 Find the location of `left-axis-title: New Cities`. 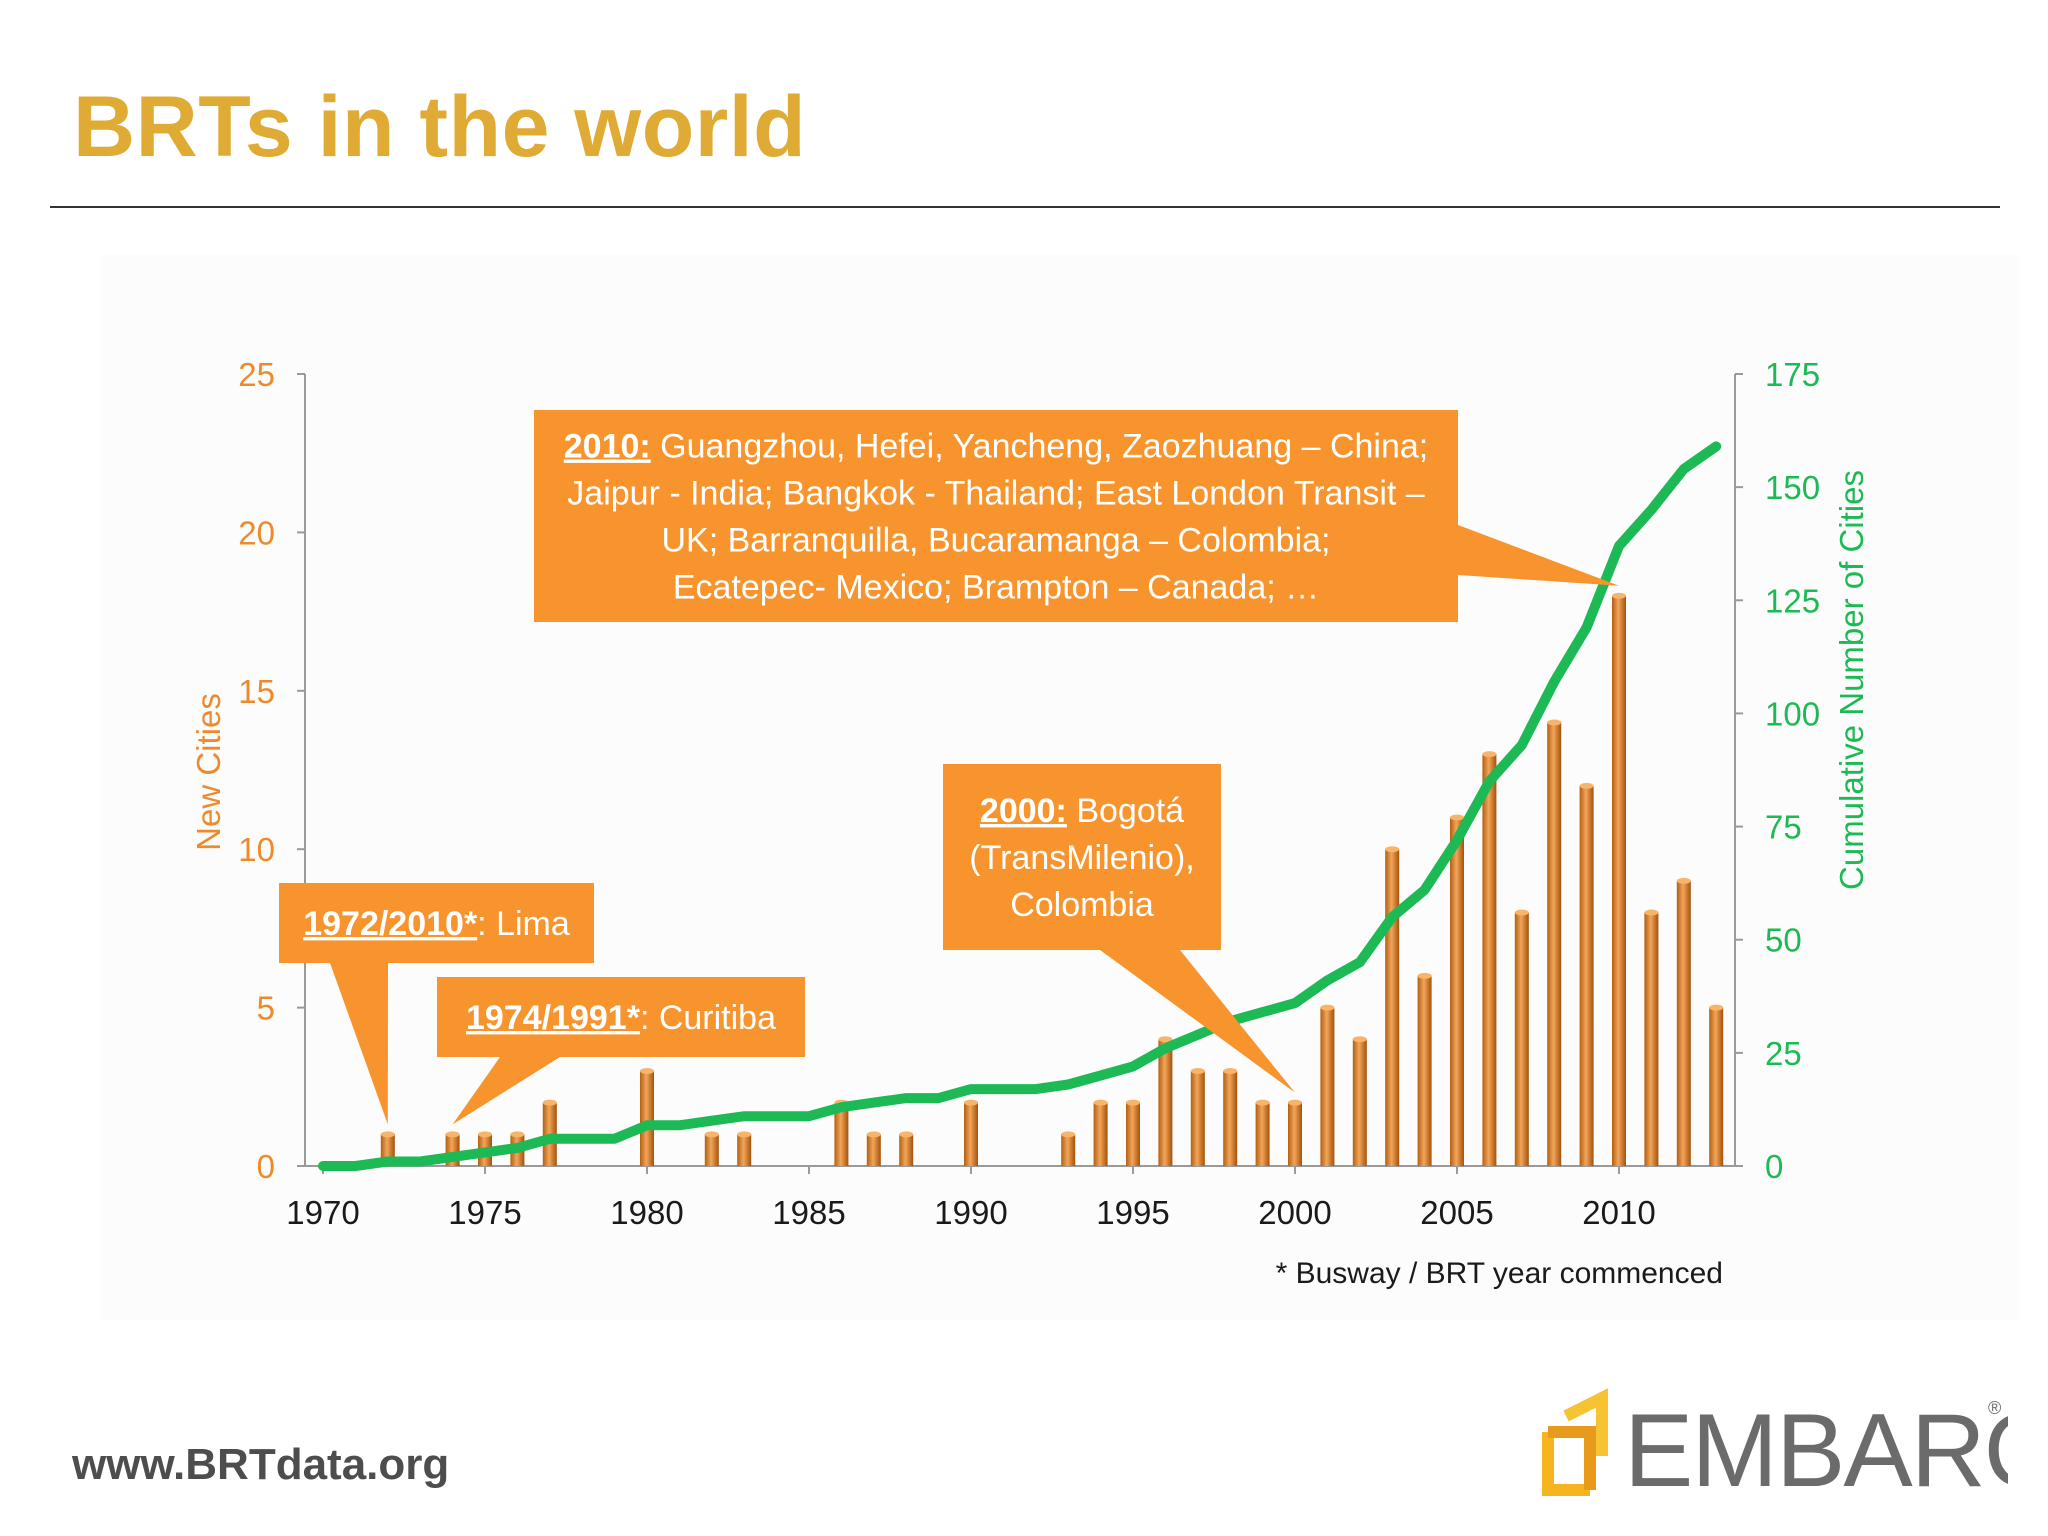

left-axis-title: New Cities is located at coordinates (208, 772).